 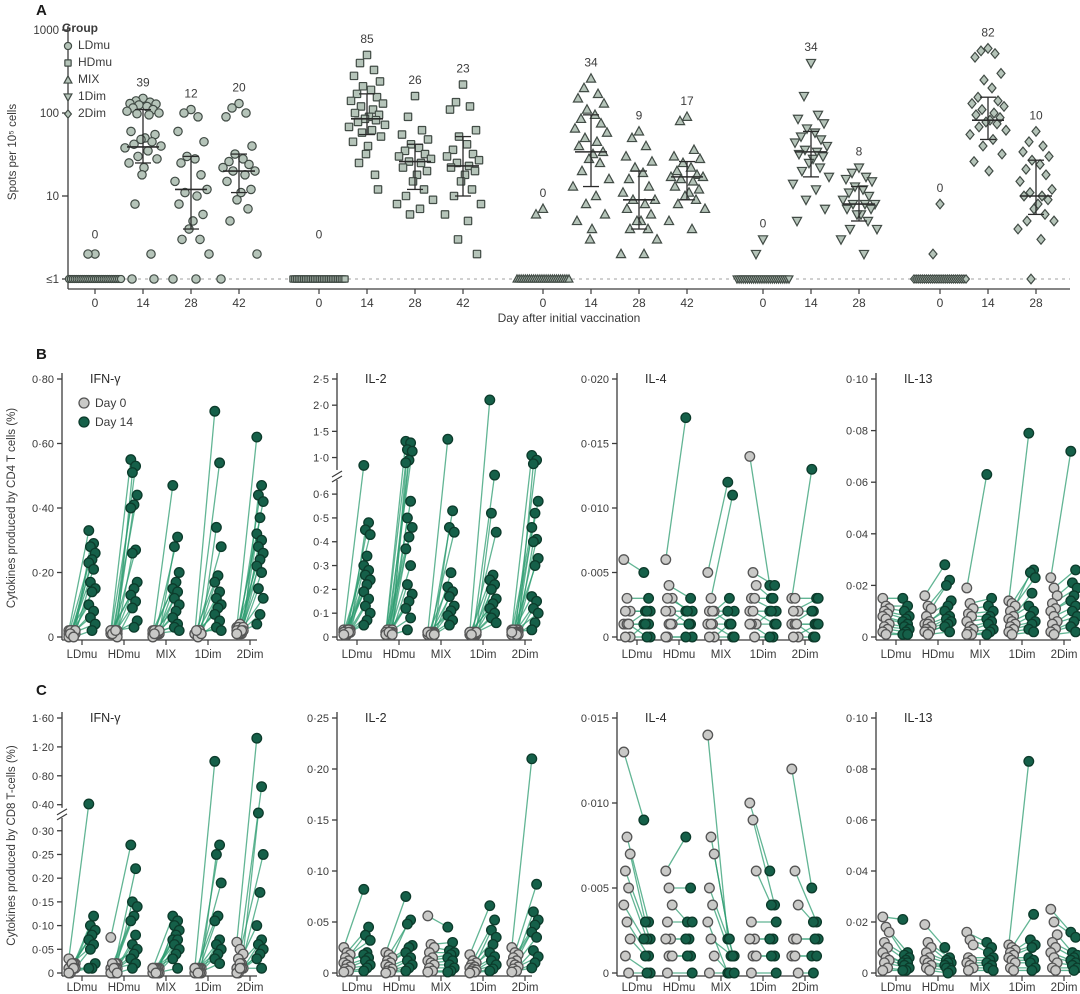 What do you see at coordinates (857, 719) in the screenshot?
I see `y-tick-label: 0·10` at bounding box center [857, 719].